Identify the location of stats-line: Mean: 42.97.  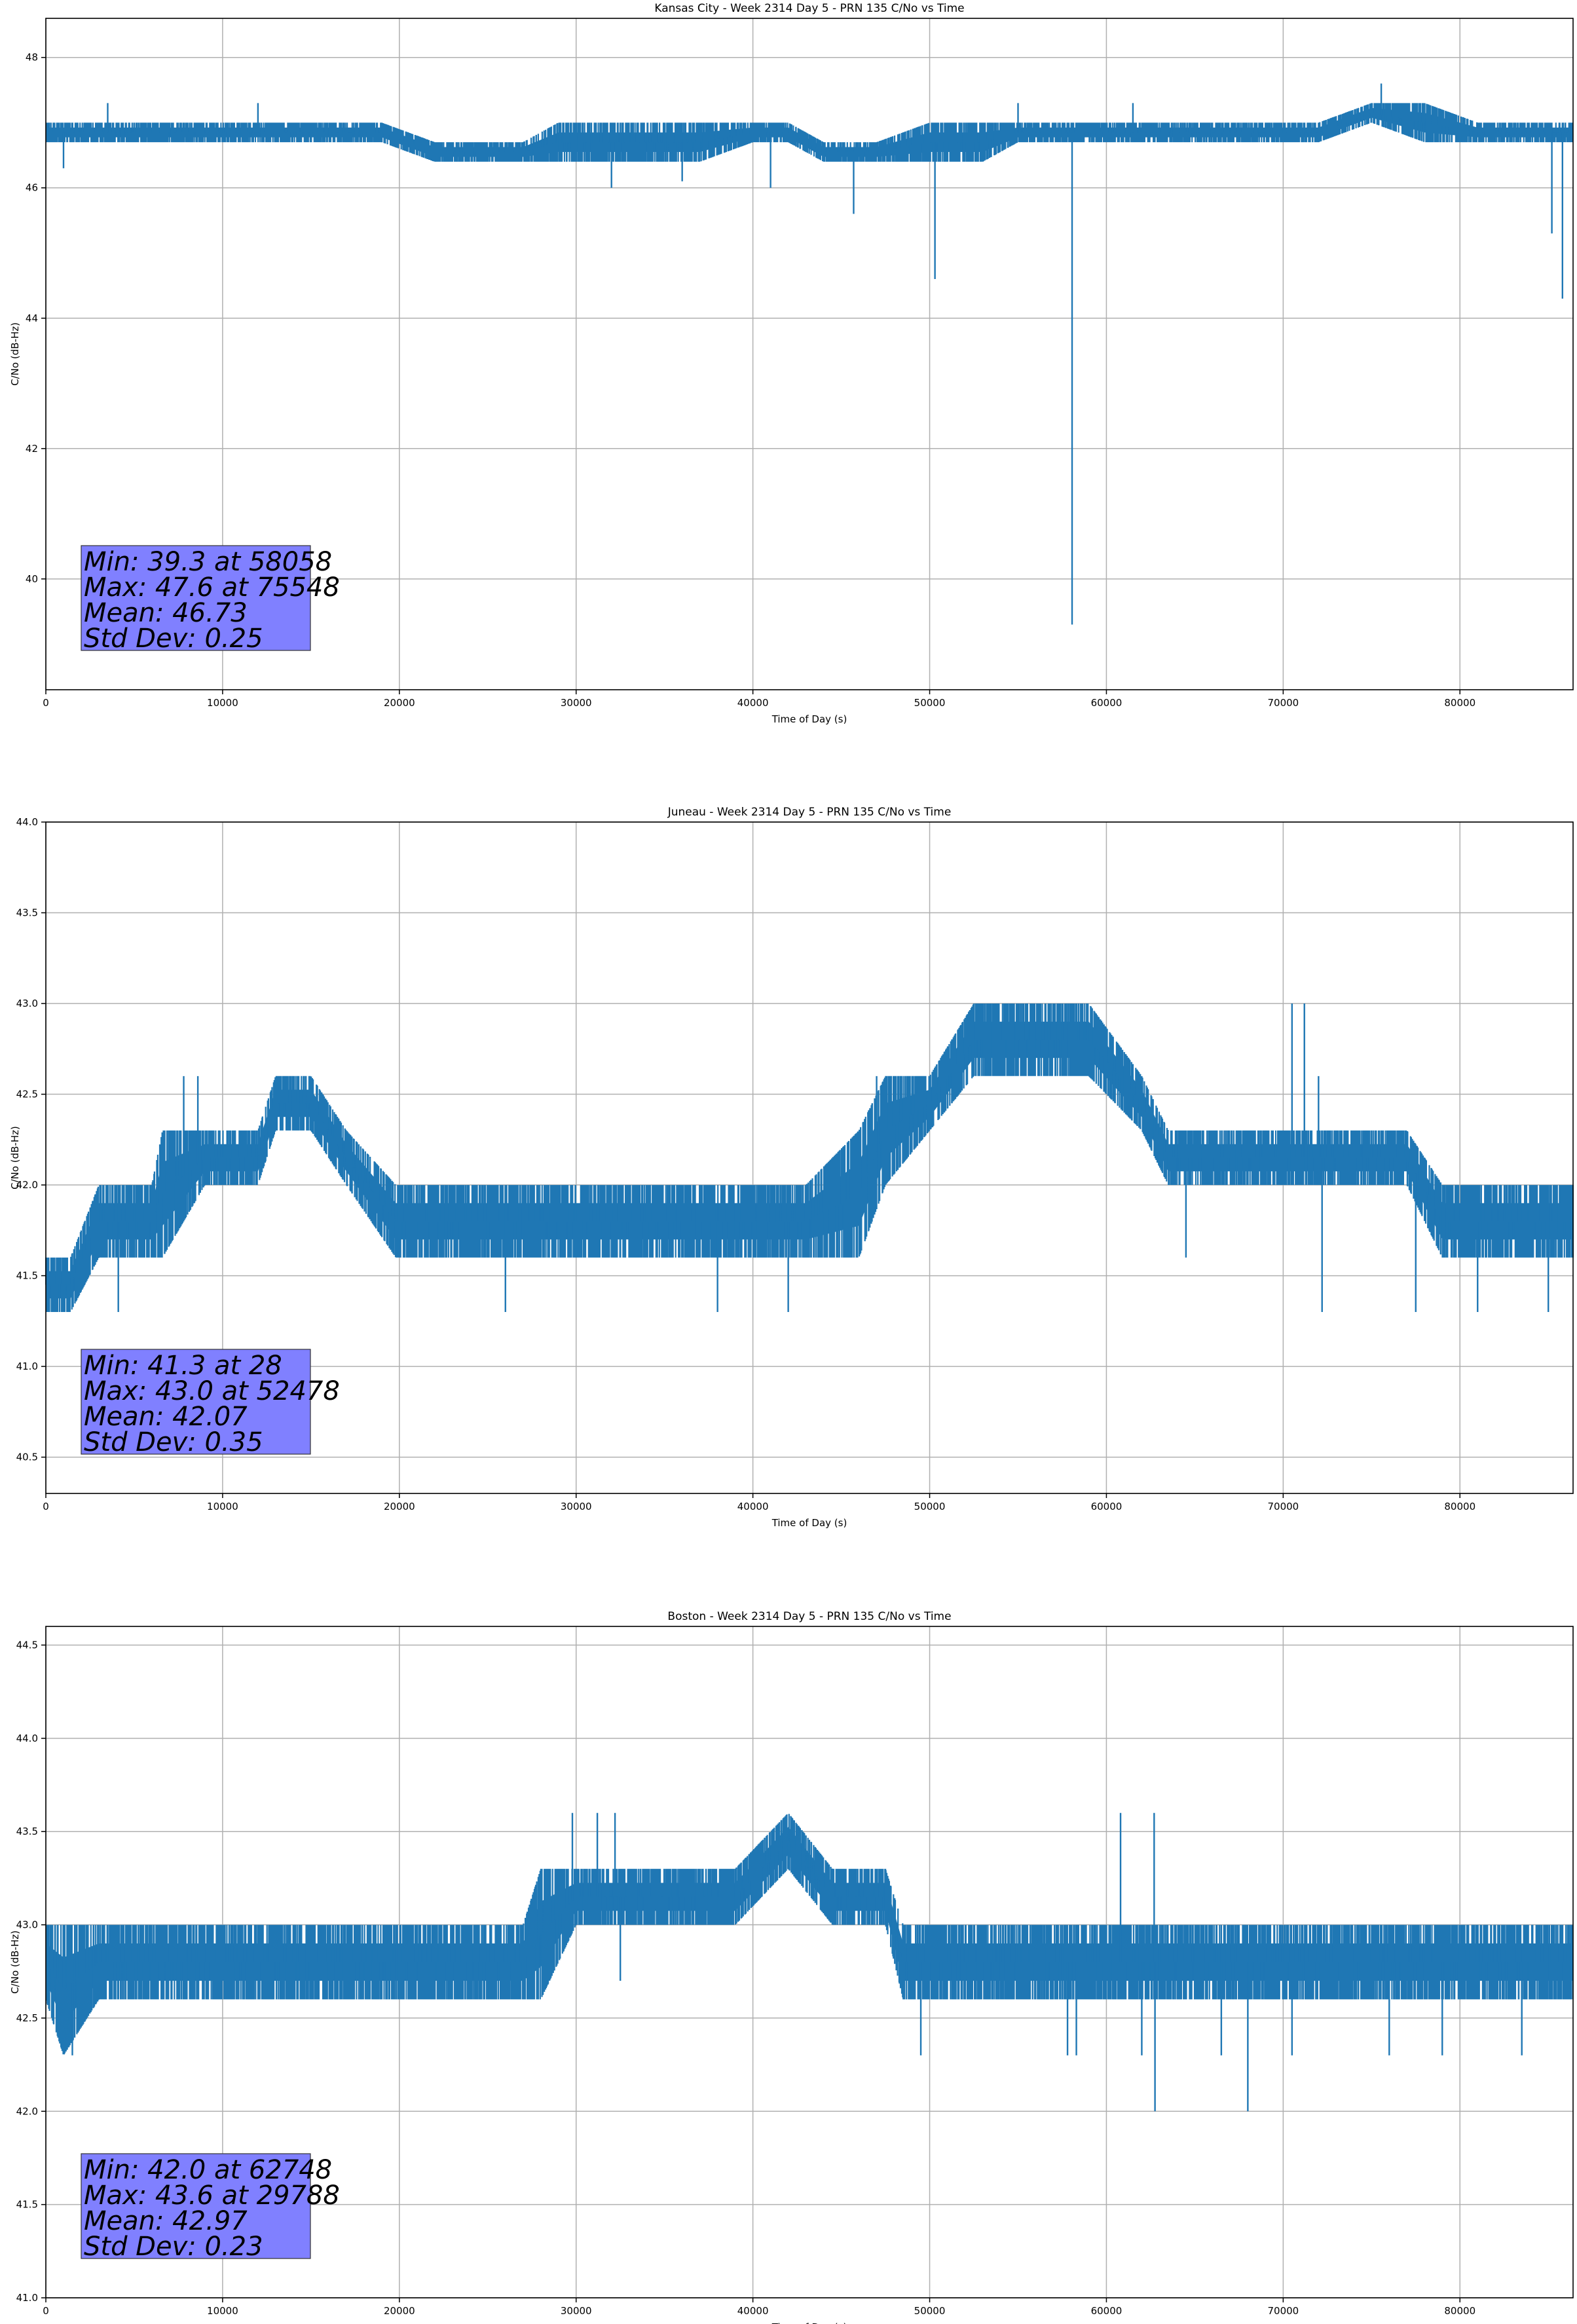
(166, 2221).